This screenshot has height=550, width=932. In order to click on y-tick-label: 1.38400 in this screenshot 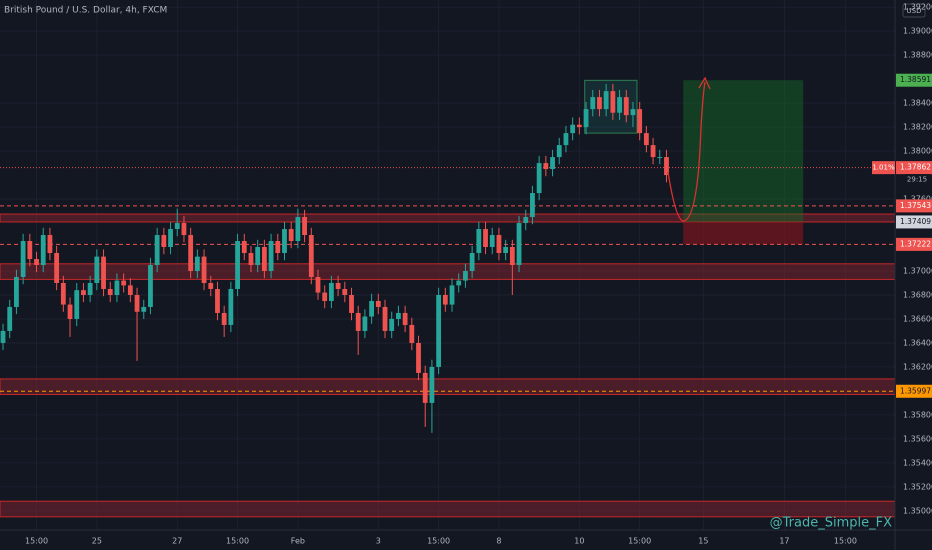, I will do `click(917, 103)`.